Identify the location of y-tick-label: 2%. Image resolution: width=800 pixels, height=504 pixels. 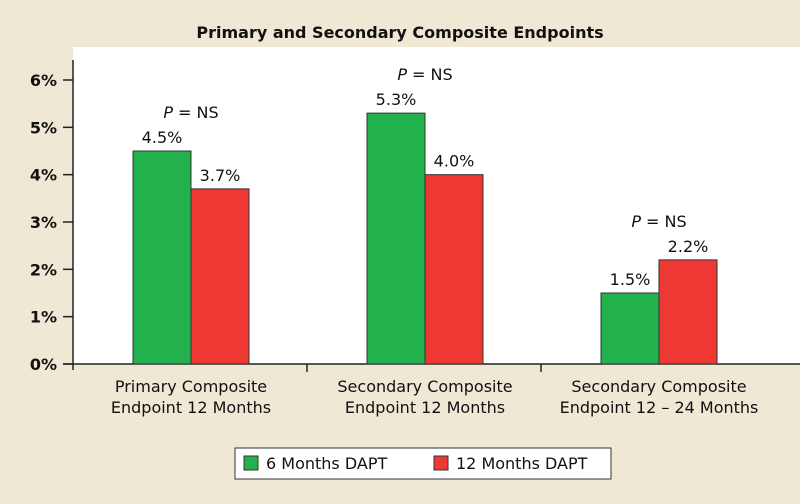
(43, 269).